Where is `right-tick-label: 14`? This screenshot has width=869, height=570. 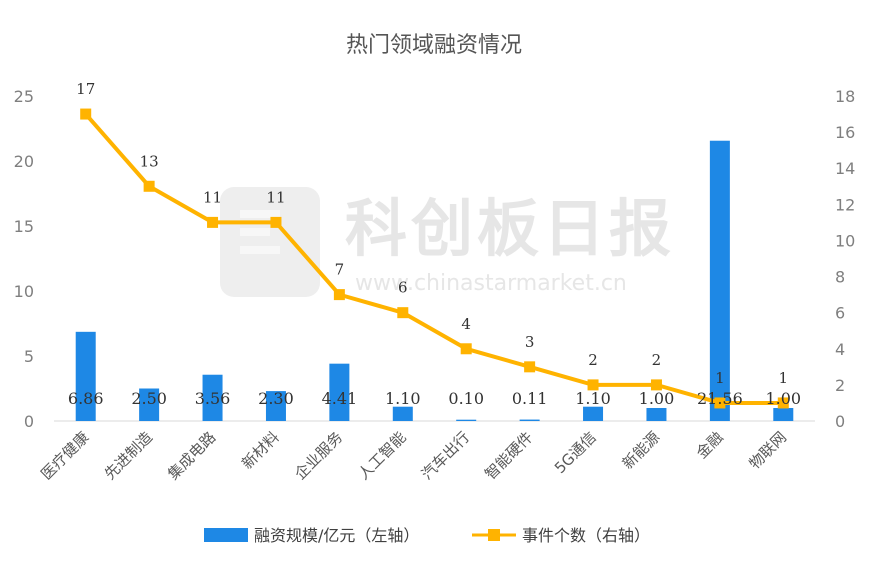
right-tick-label: 14 is located at coordinates (845, 168).